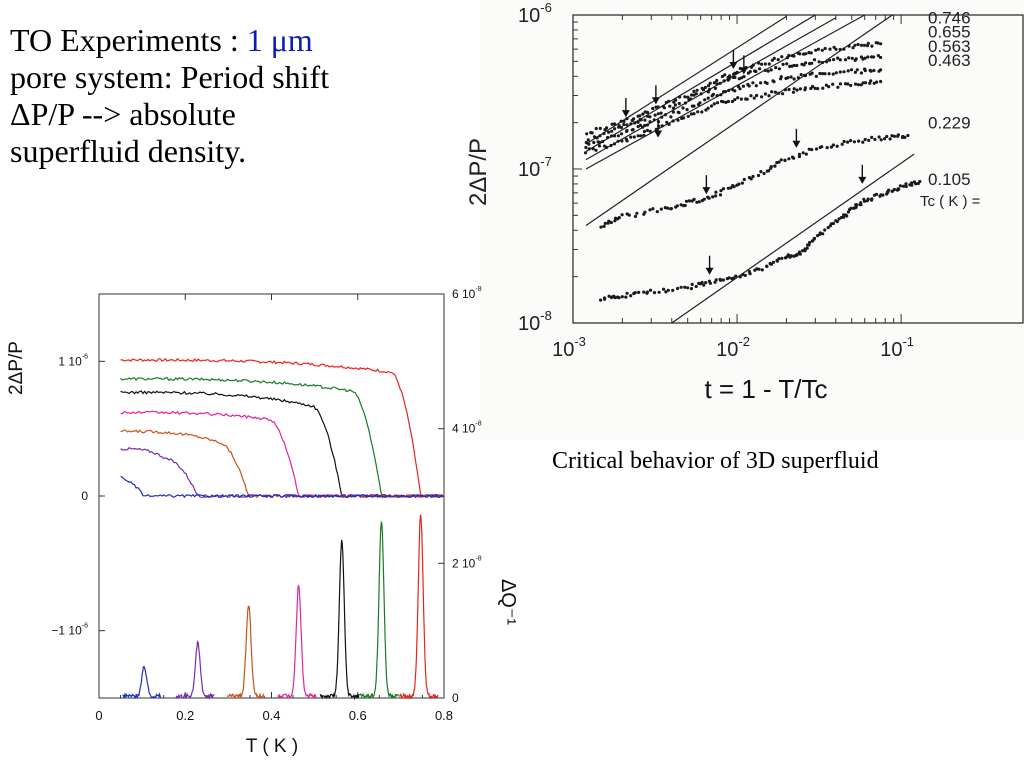 This screenshot has width=1024, height=768. Describe the element at coordinates (70, 361) in the screenshot. I see `left-y-tick-mantissa: 1 10` at that location.